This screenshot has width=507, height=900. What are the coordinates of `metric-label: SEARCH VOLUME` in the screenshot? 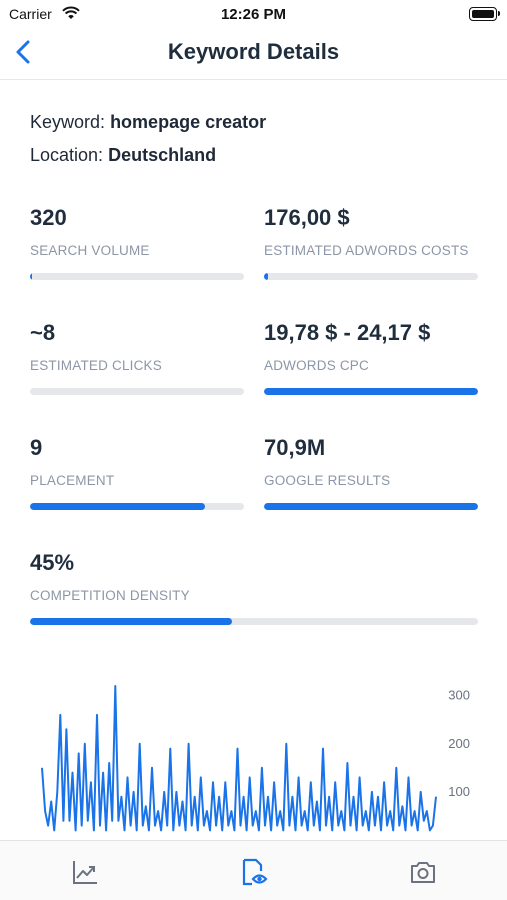 It's located at (90, 250).